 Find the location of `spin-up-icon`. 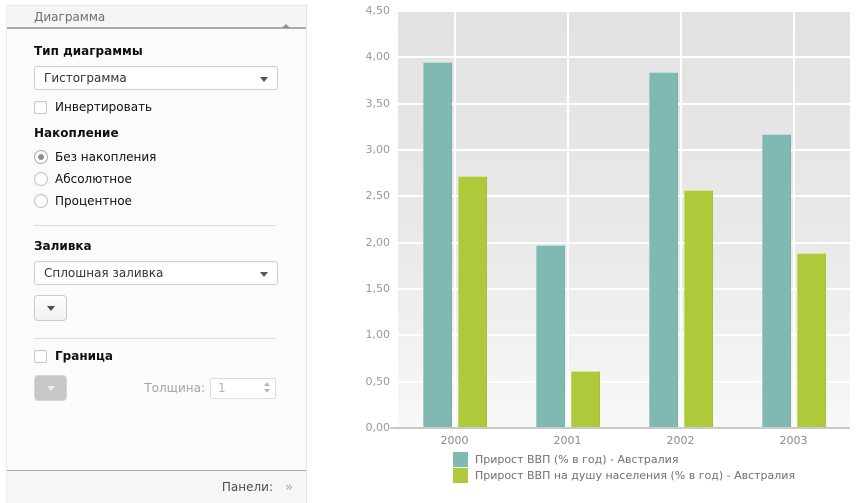

spin-up-icon is located at coordinates (267, 383).